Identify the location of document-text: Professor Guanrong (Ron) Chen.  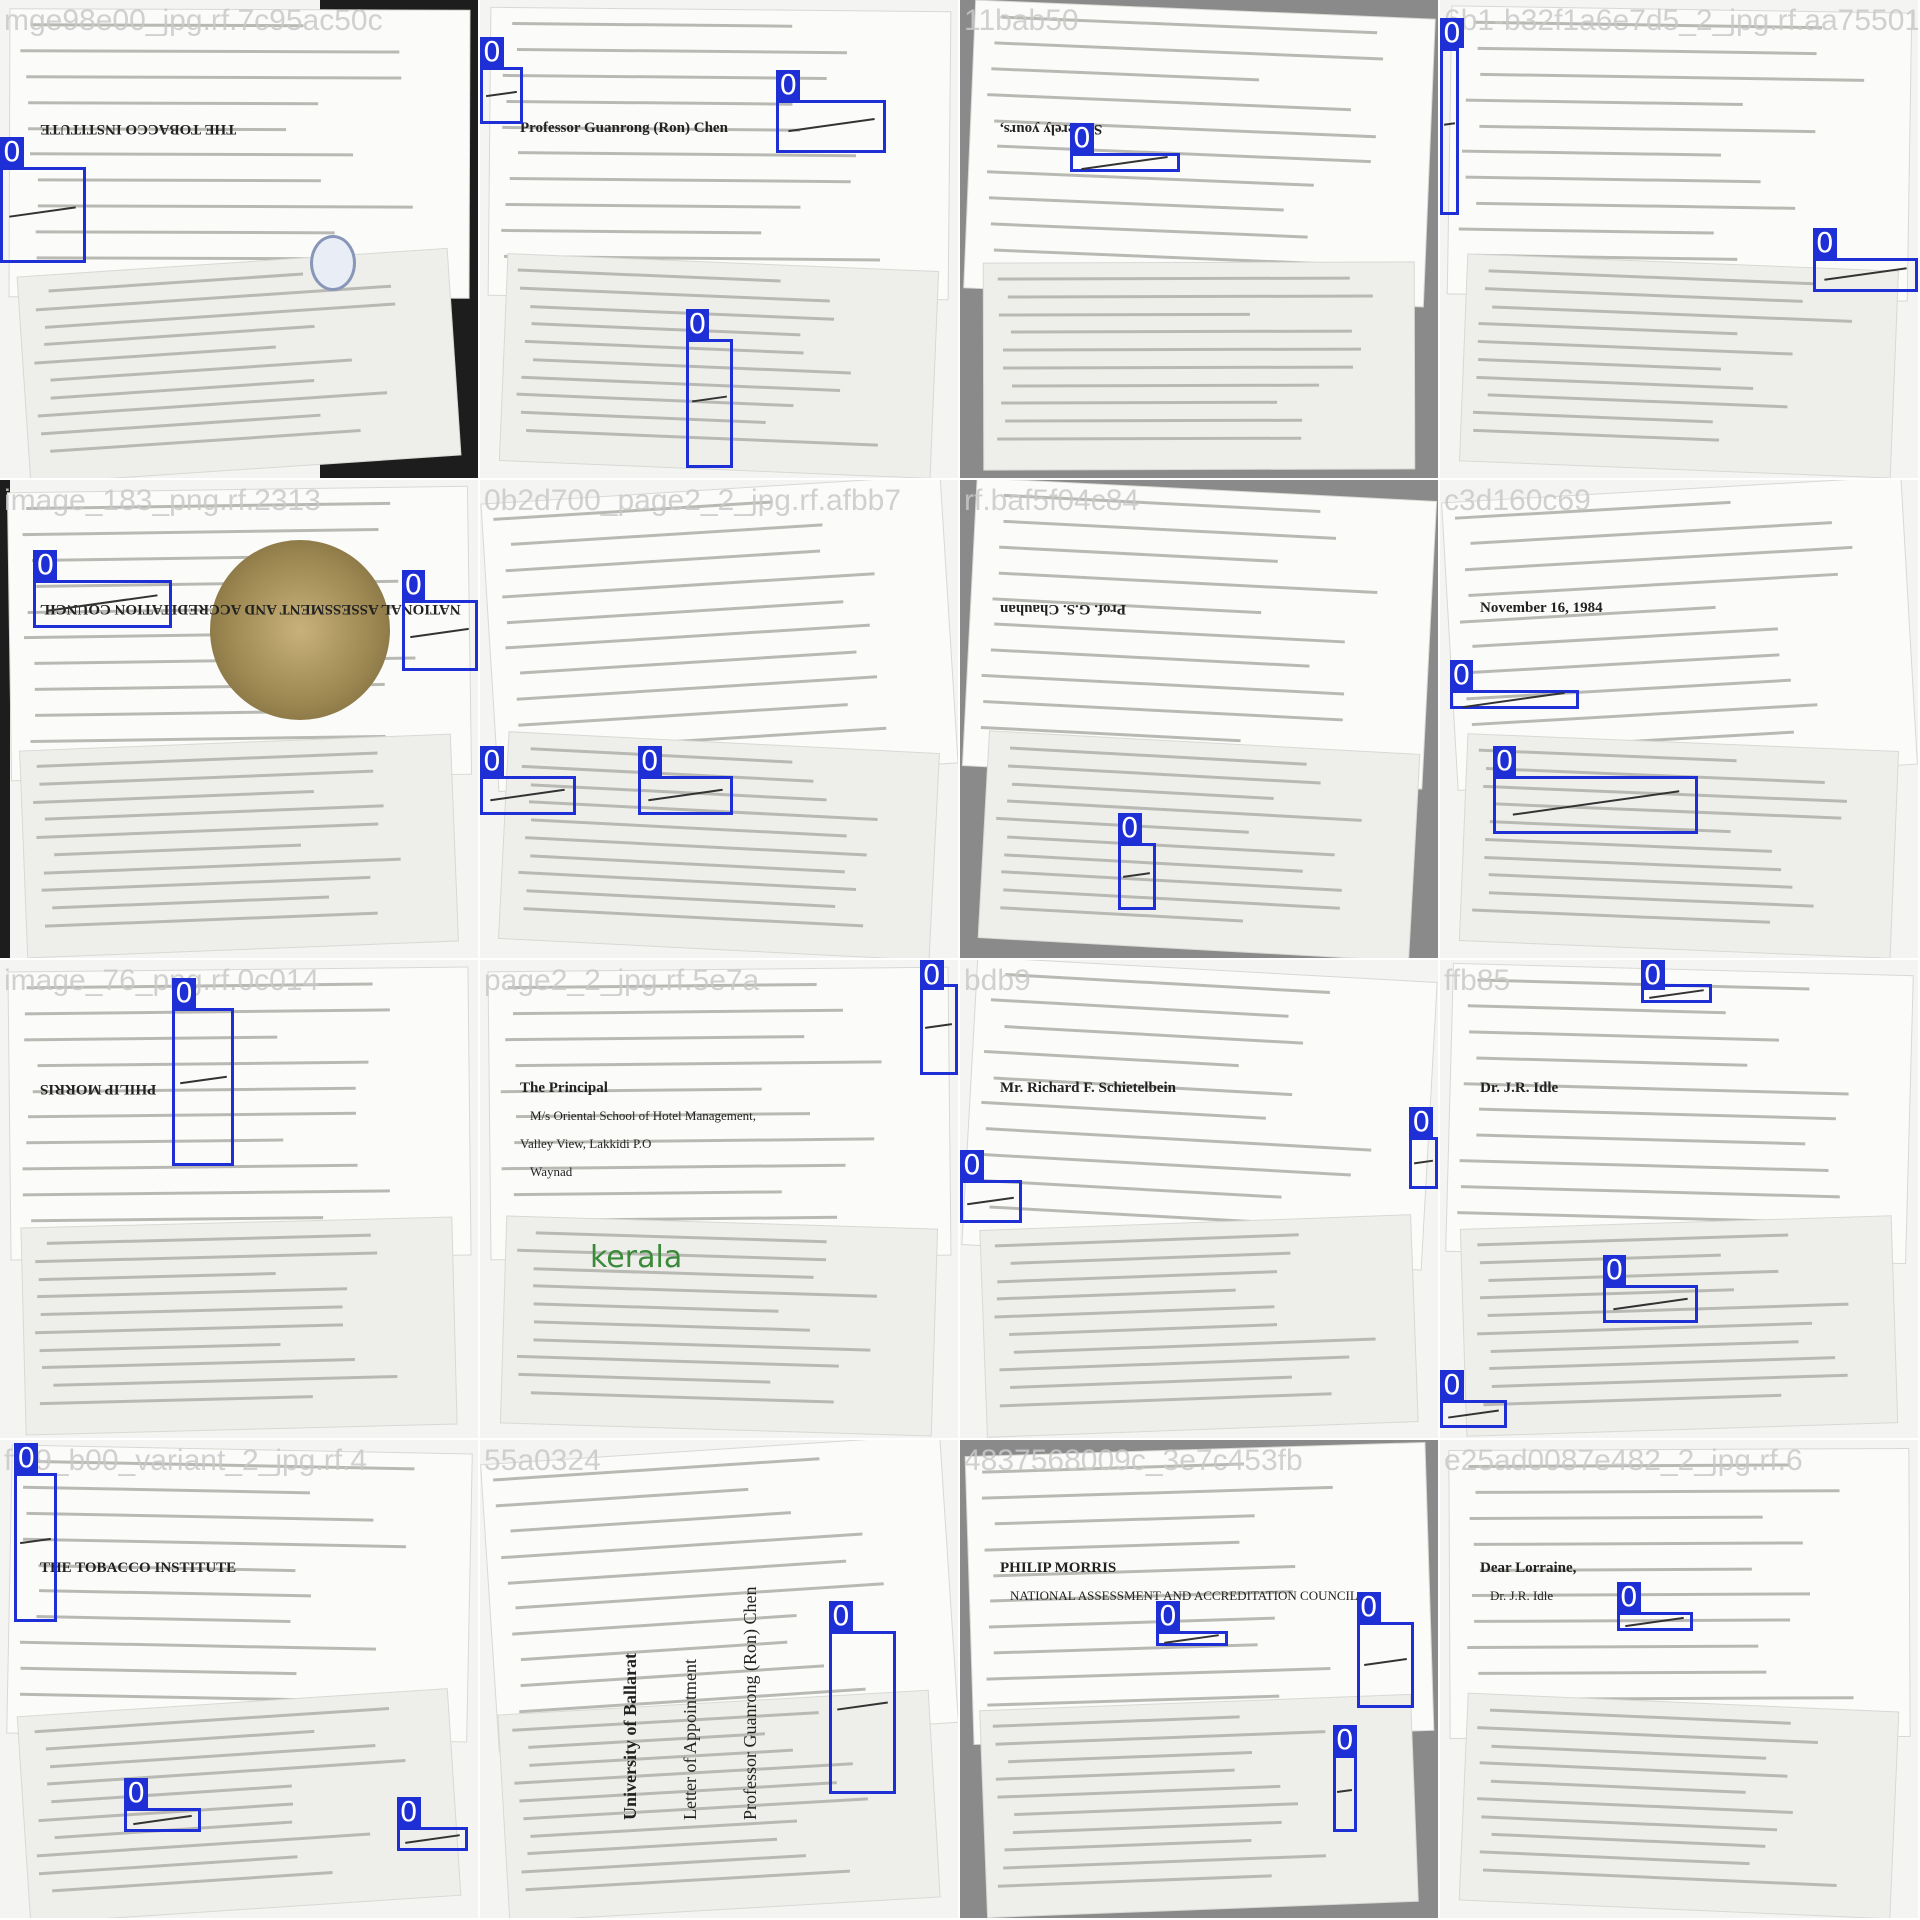
(750, 1703).